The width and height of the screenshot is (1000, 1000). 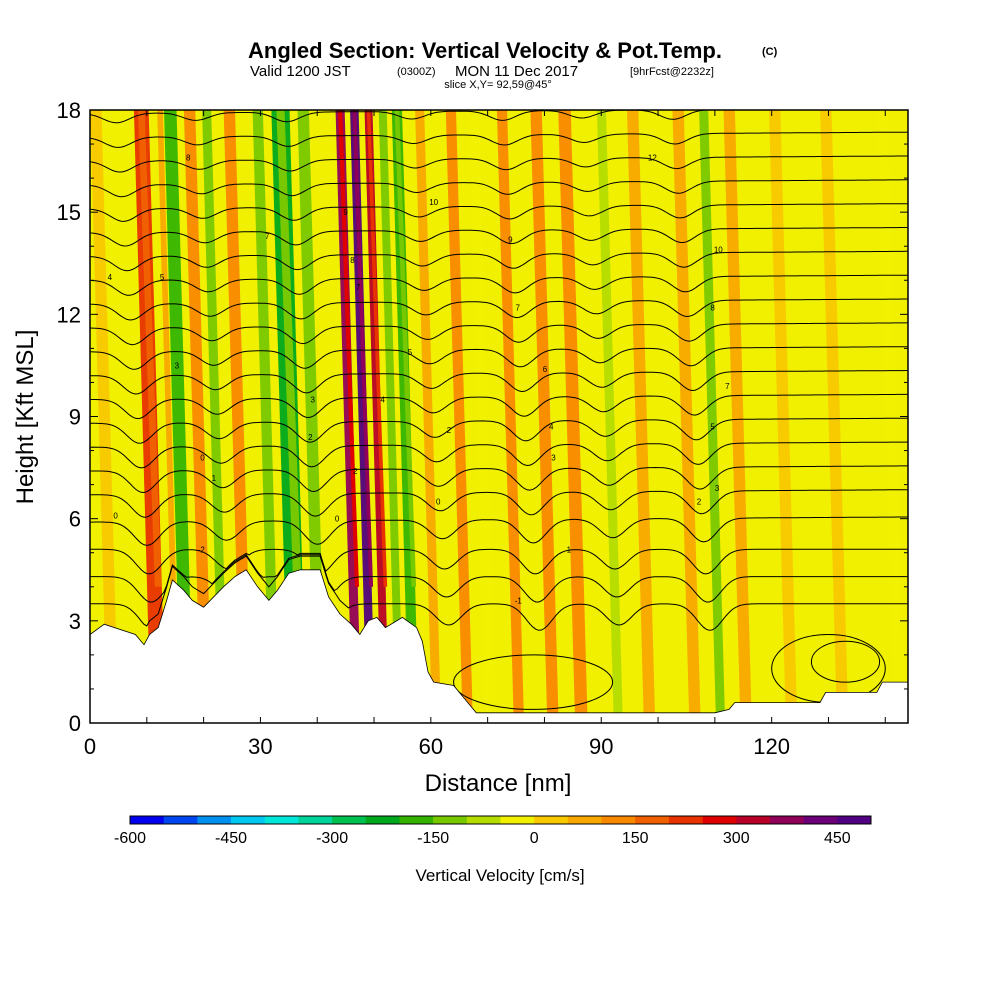 I want to click on contour-label: 9, so click(x=345, y=212).